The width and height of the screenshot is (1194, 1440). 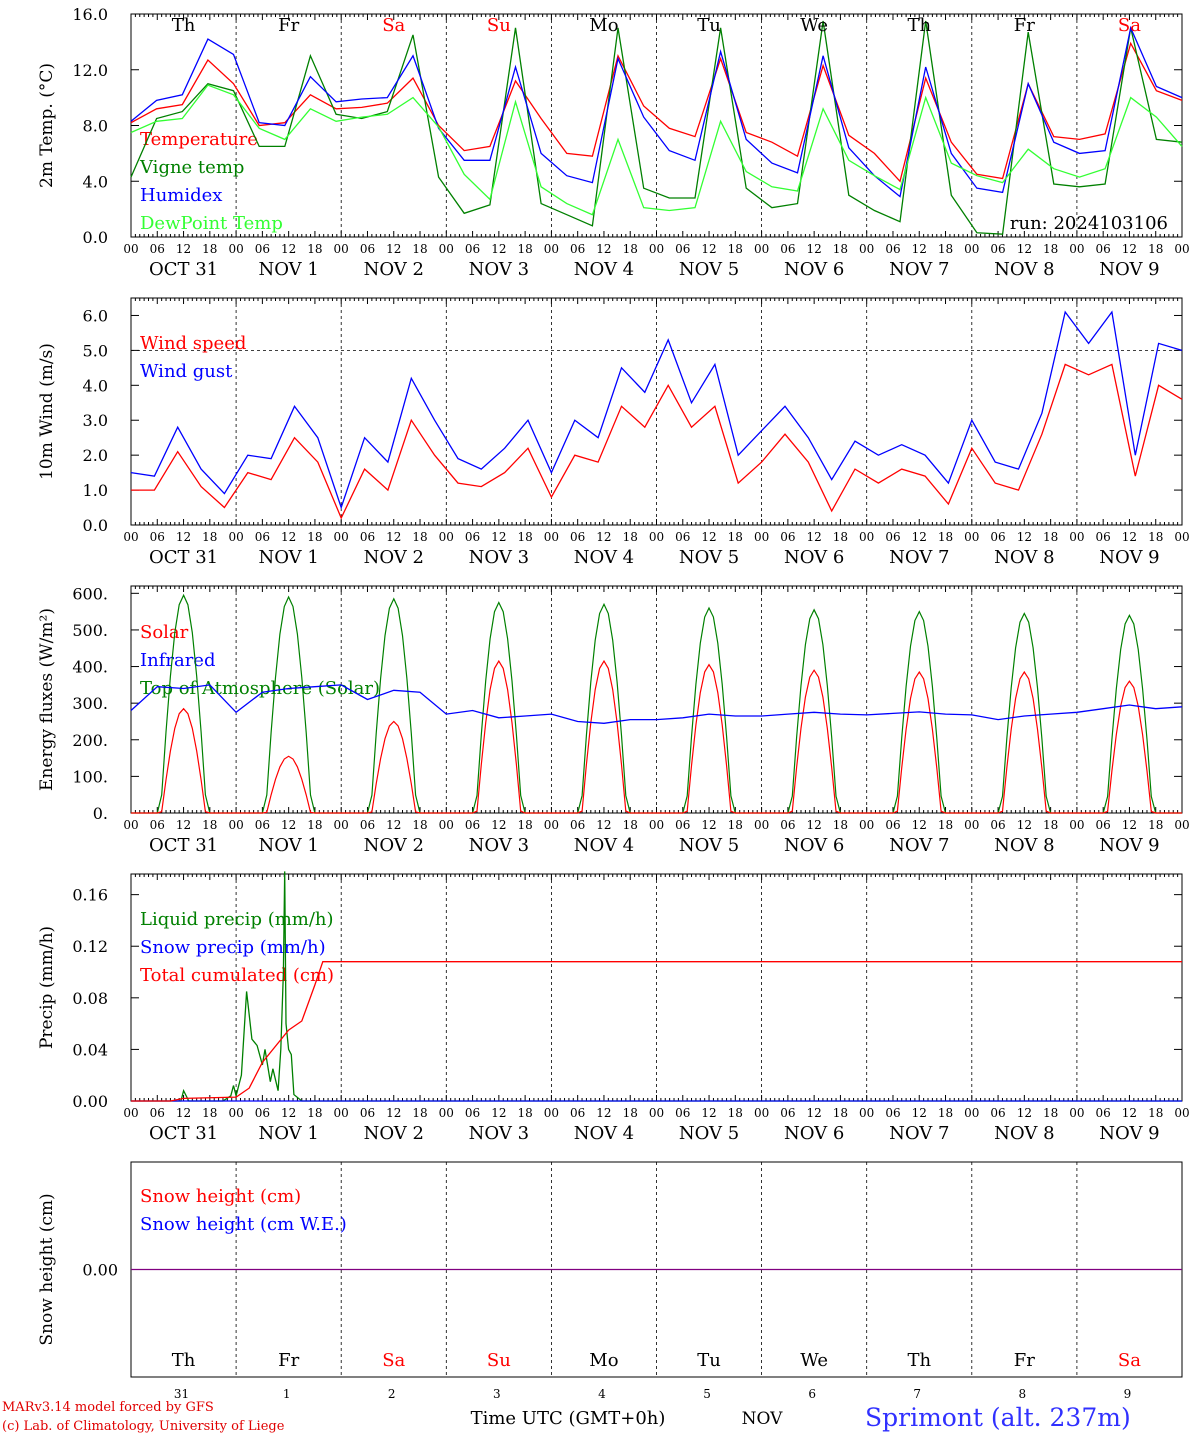 I want to click on y-axis-title: 2m Temp. (°C), so click(x=47, y=125).